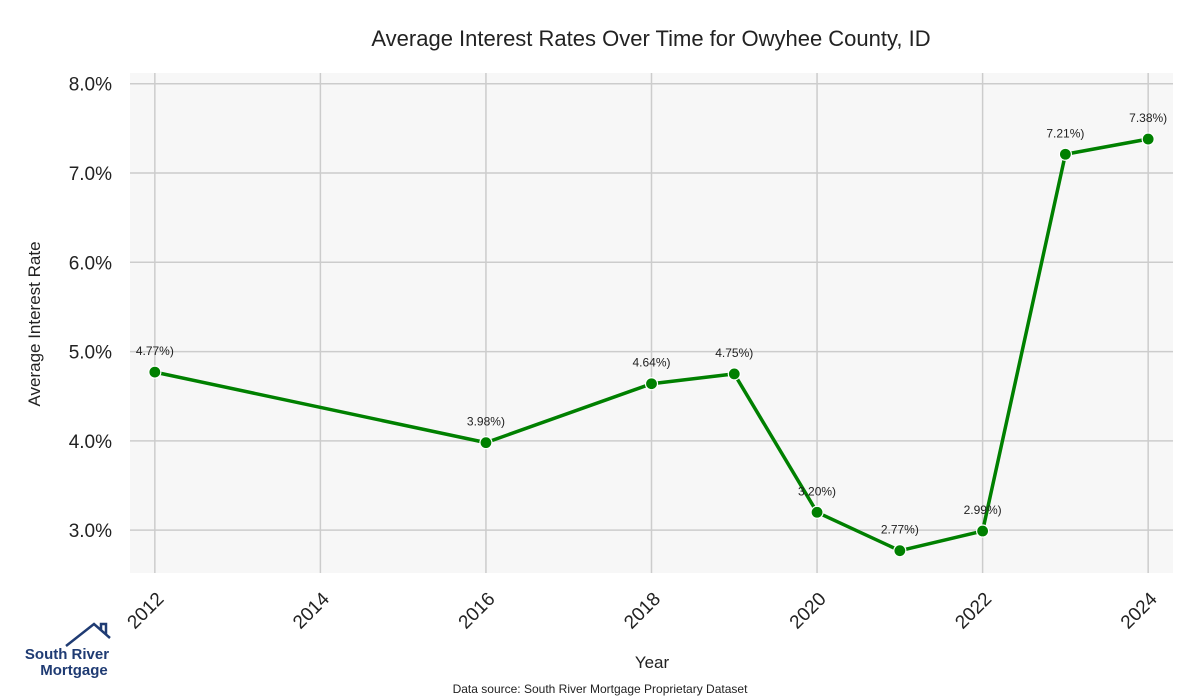 The height and width of the screenshot is (700, 1200). I want to click on data-label: 3.98%), so click(486, 422).